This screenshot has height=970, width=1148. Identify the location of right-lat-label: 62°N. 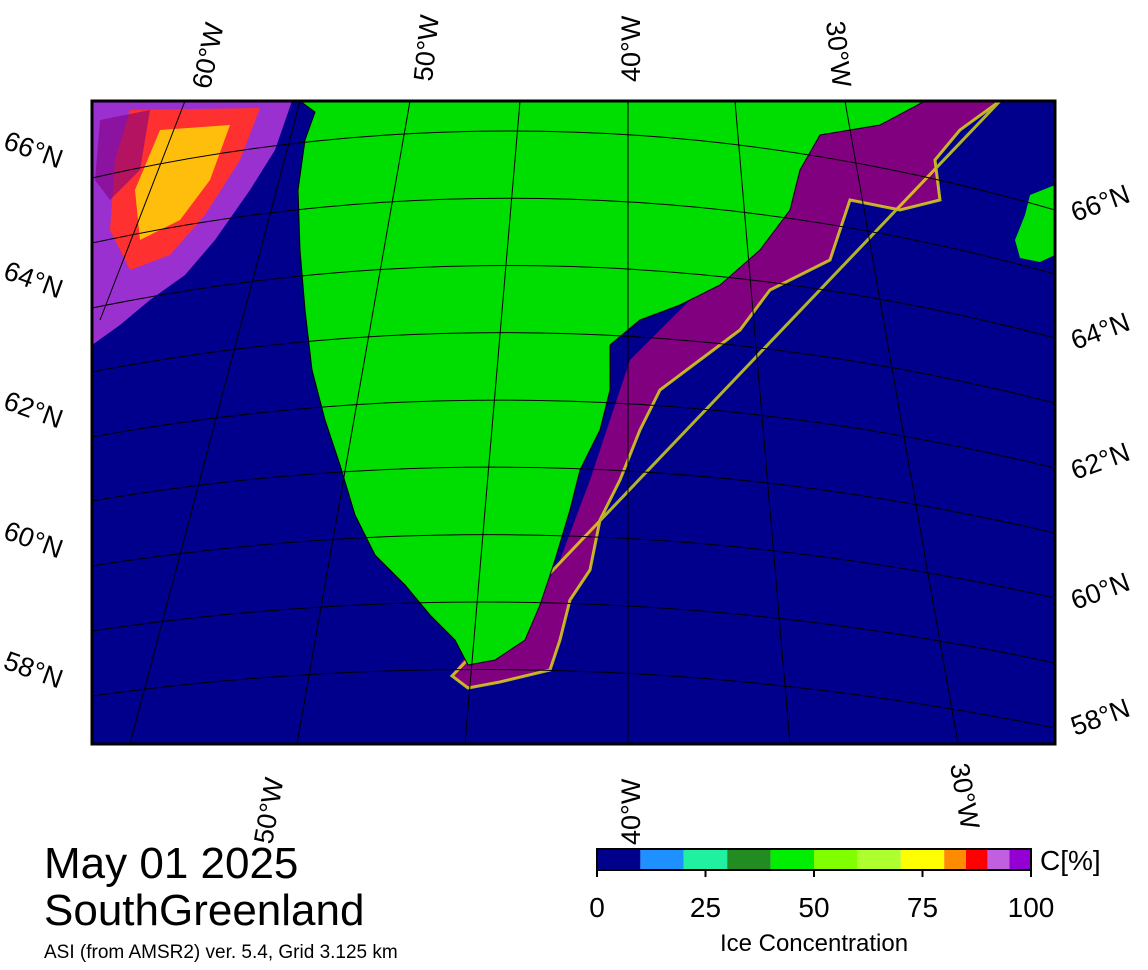
(1100, 461).